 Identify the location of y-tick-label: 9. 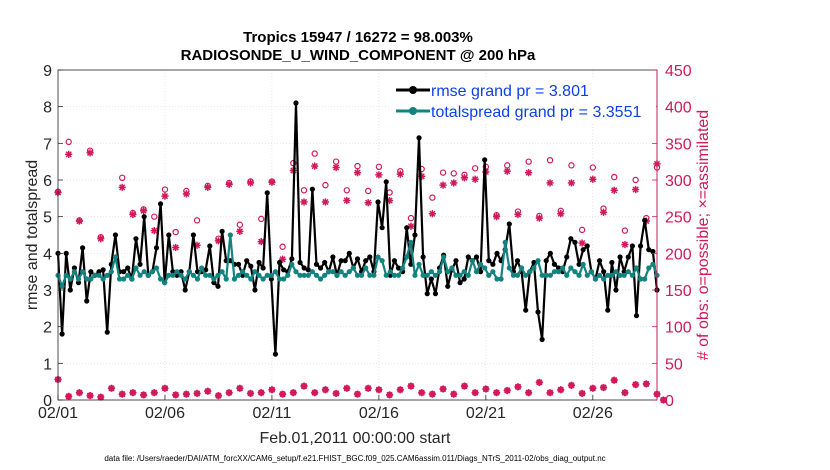
(47, 71).